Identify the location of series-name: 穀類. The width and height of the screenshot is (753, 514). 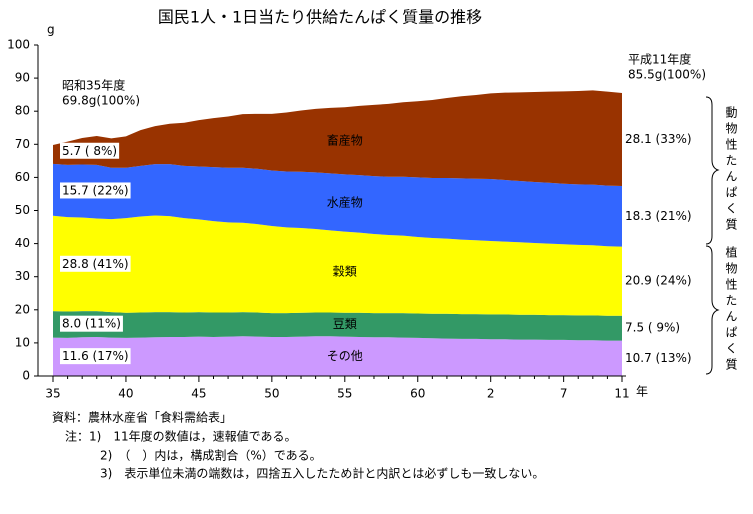
(345, 272).